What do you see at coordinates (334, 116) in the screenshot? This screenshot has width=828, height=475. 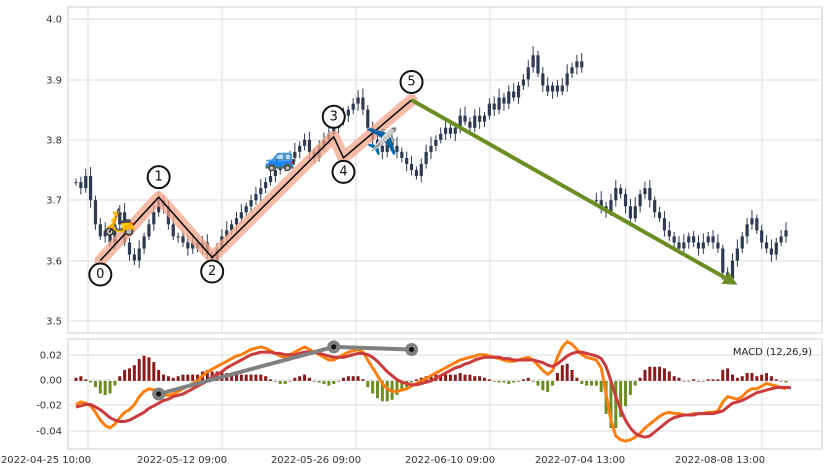 I see `pivot-label: 3` at bounding box center [334, 116].